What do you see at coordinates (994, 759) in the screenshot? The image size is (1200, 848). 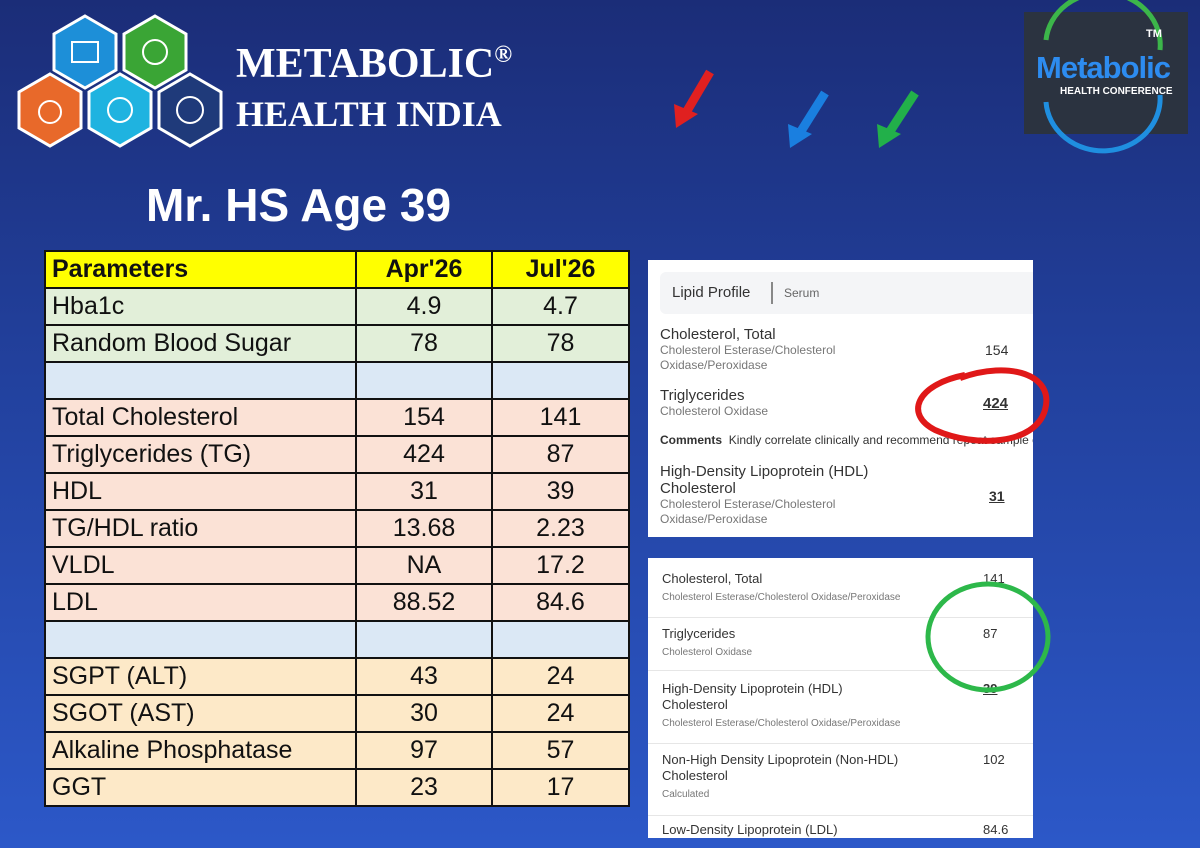 I see `test-value: 102` at bounding box center [994, 759].